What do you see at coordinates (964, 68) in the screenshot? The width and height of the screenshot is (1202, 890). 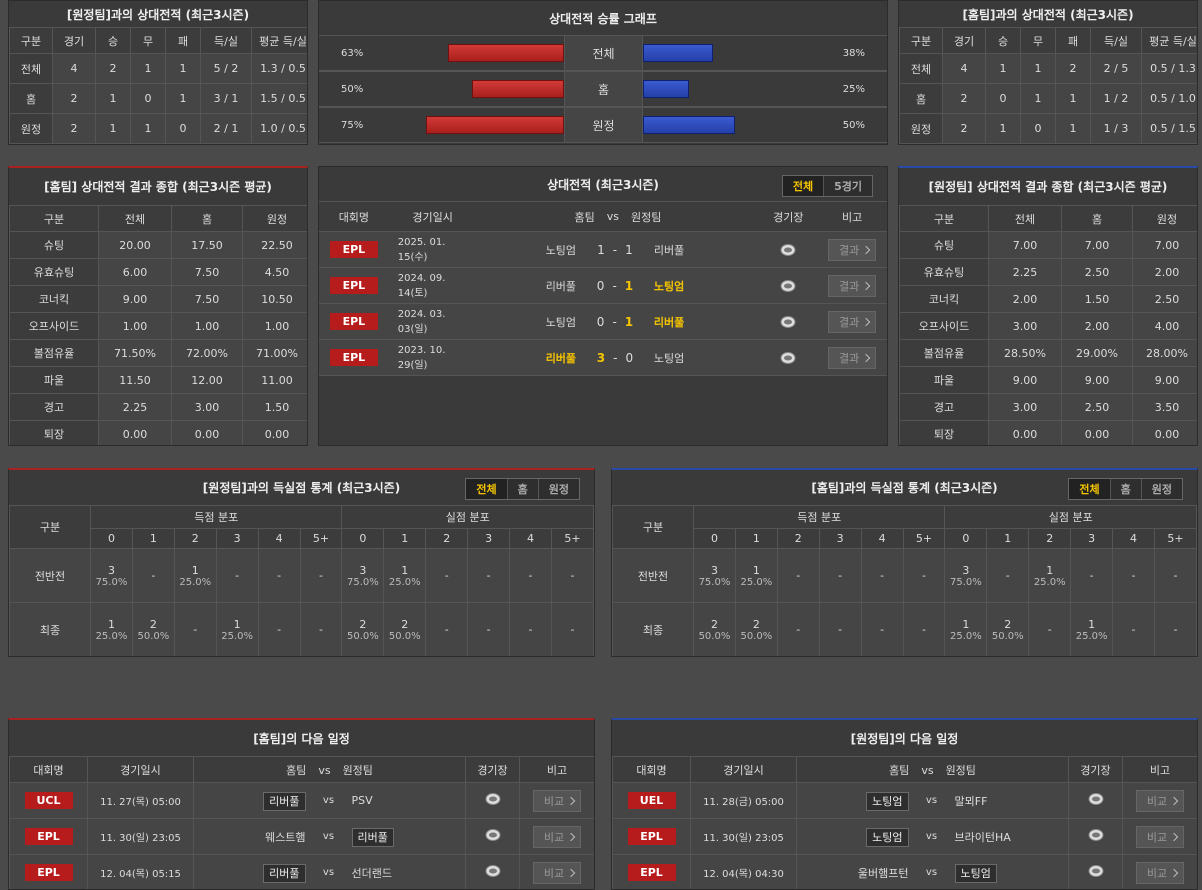 I see `cell: 4` at bounding box center [964, 68].